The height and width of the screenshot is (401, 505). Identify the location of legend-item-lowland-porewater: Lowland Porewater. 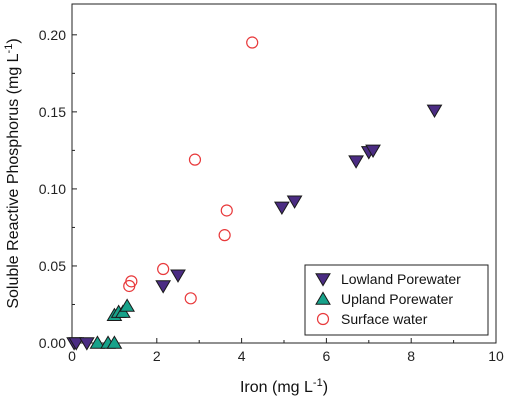
(388, 279).